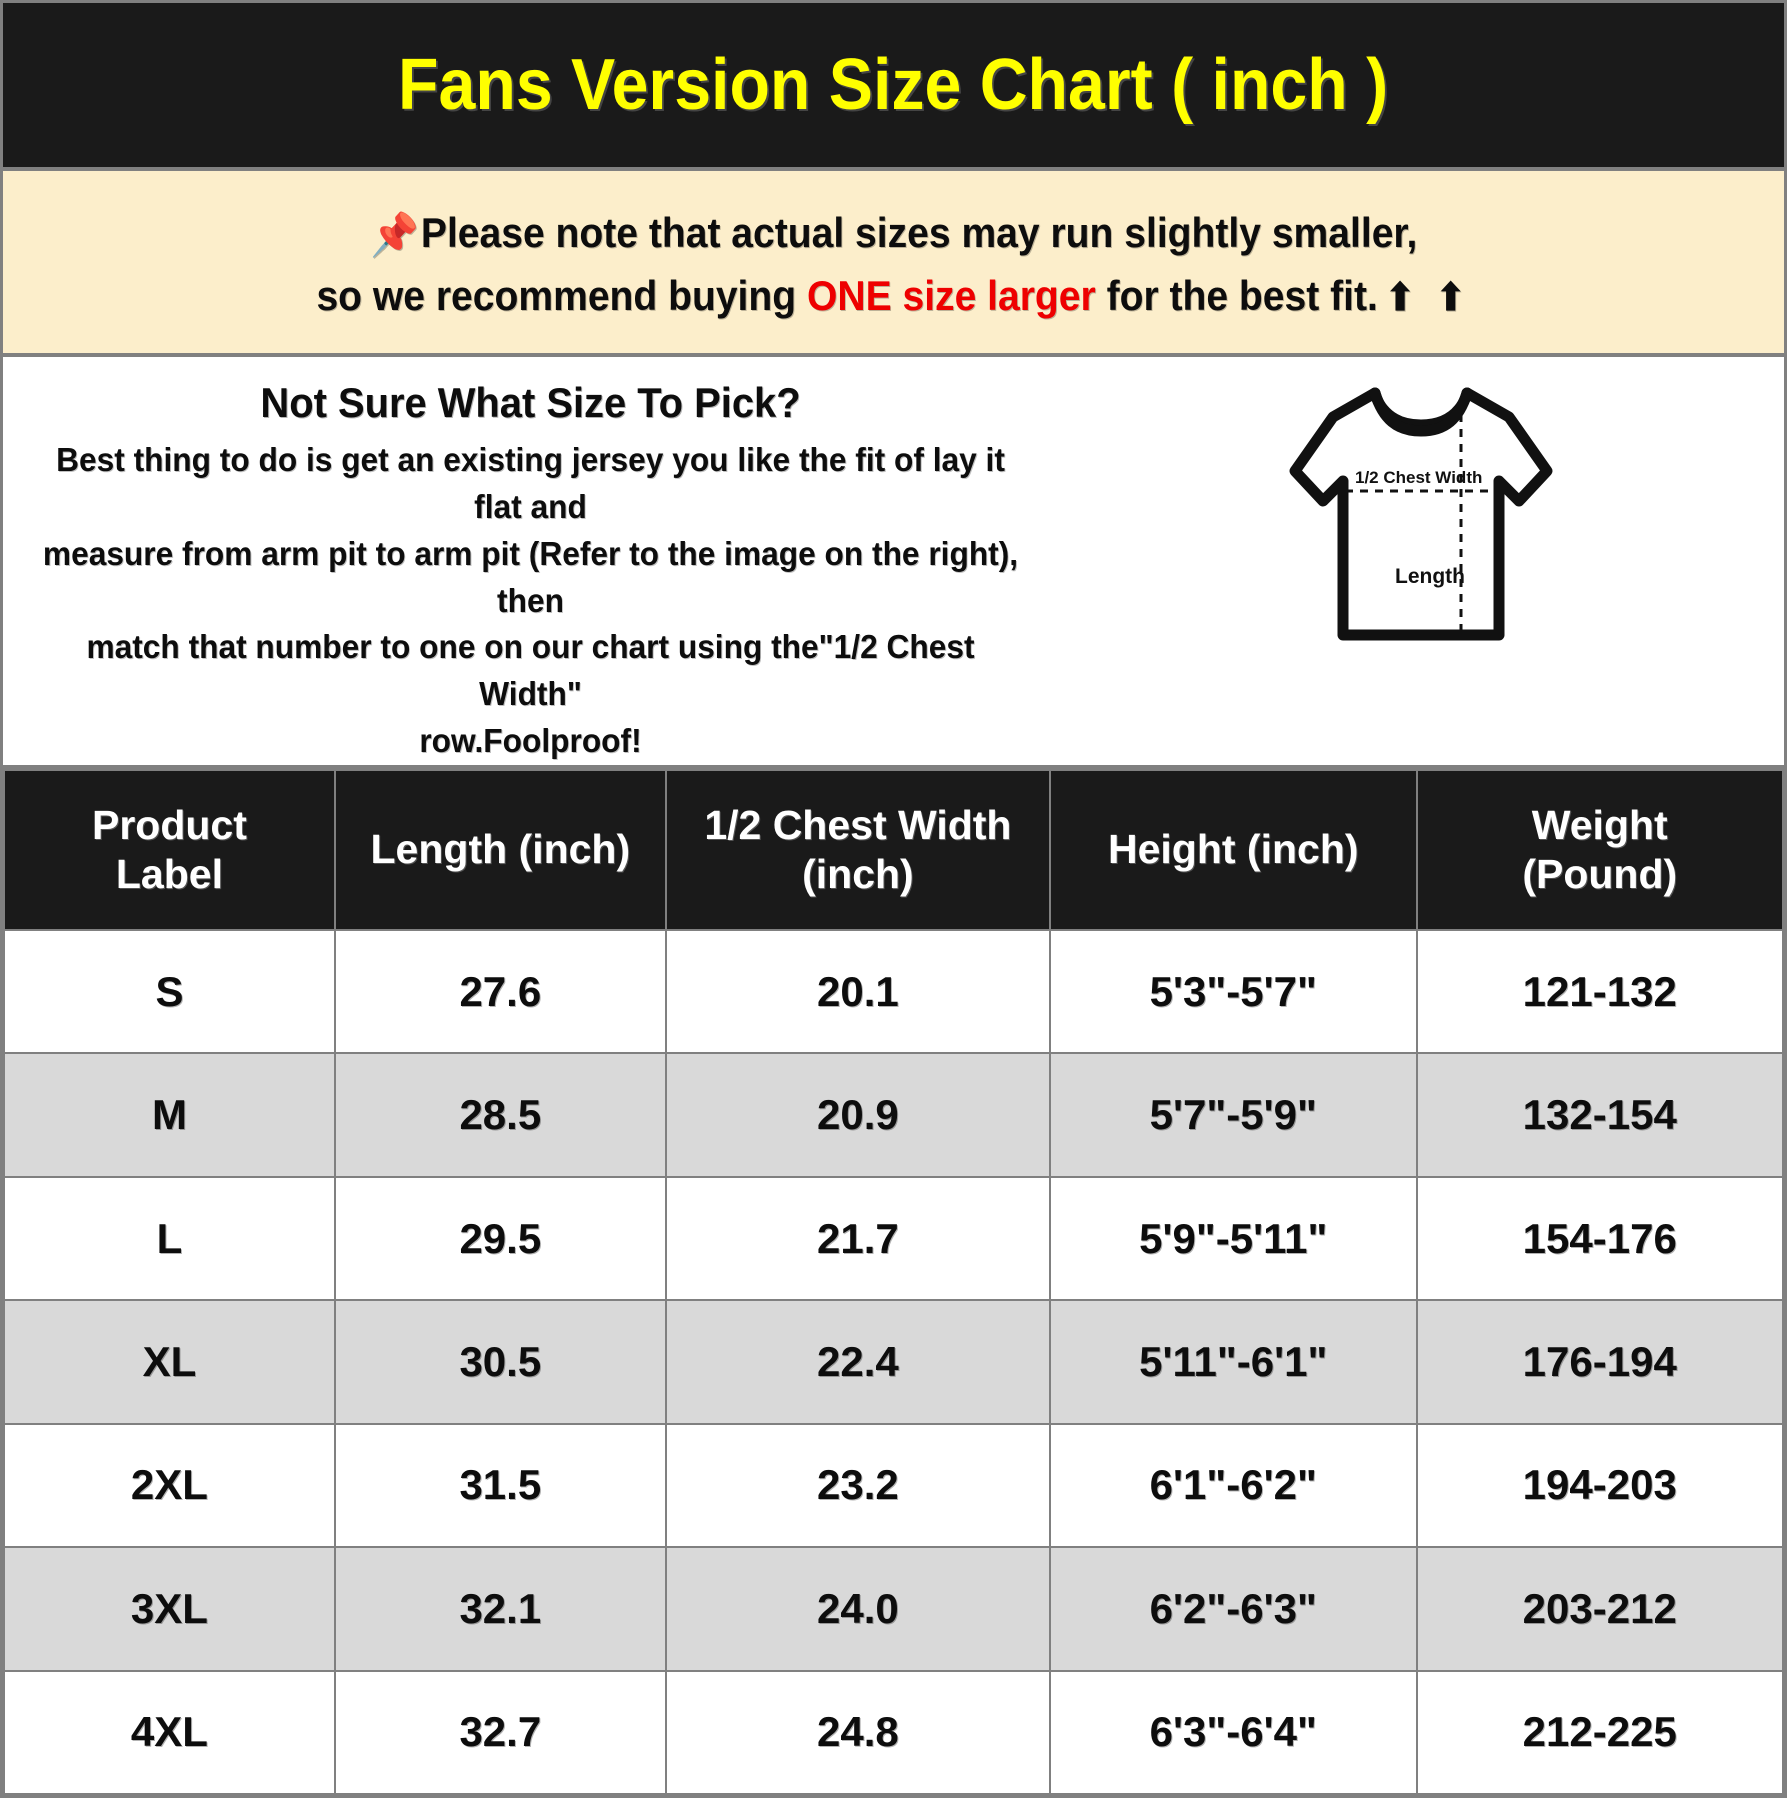 Image resolution: width=1787 pixels, height=1798 pixels. Describe the element at coordinates (1233, 1732) in the screenshot. I see `cell-height: 6'3"-6'4"` at that location.